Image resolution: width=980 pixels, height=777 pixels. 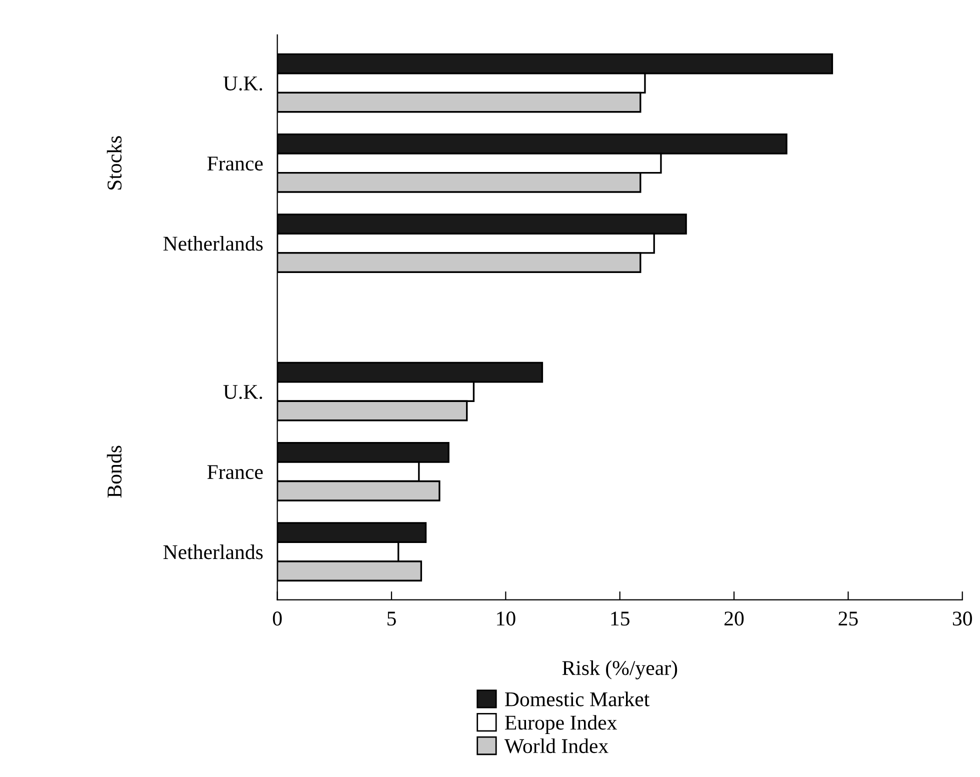 I want to click on x-tick-label: 5, so click(x=392, y=619).